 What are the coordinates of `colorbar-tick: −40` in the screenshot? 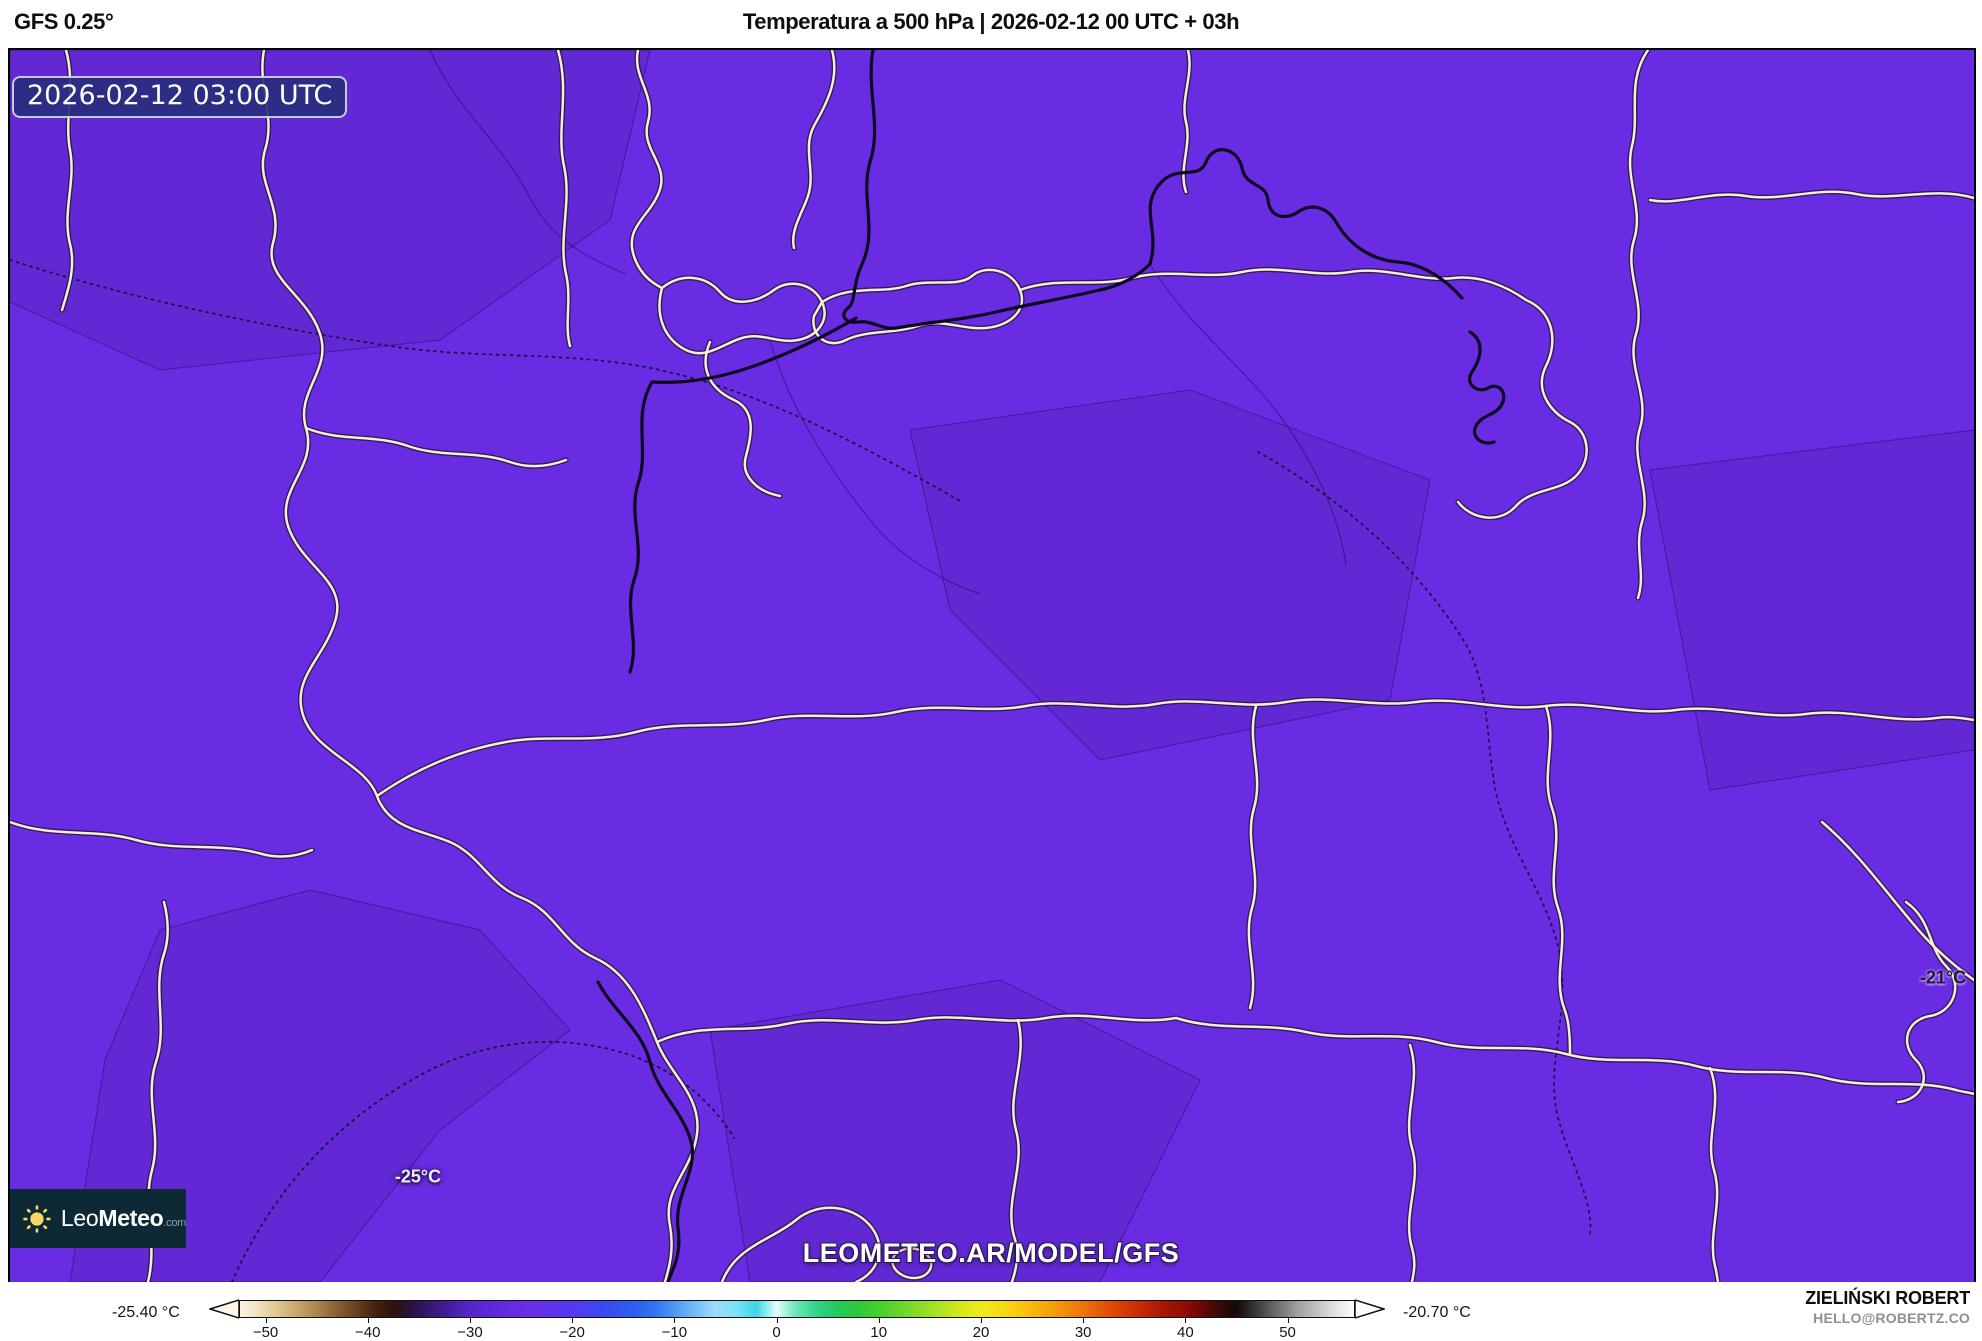 It's located at (367, 1329).